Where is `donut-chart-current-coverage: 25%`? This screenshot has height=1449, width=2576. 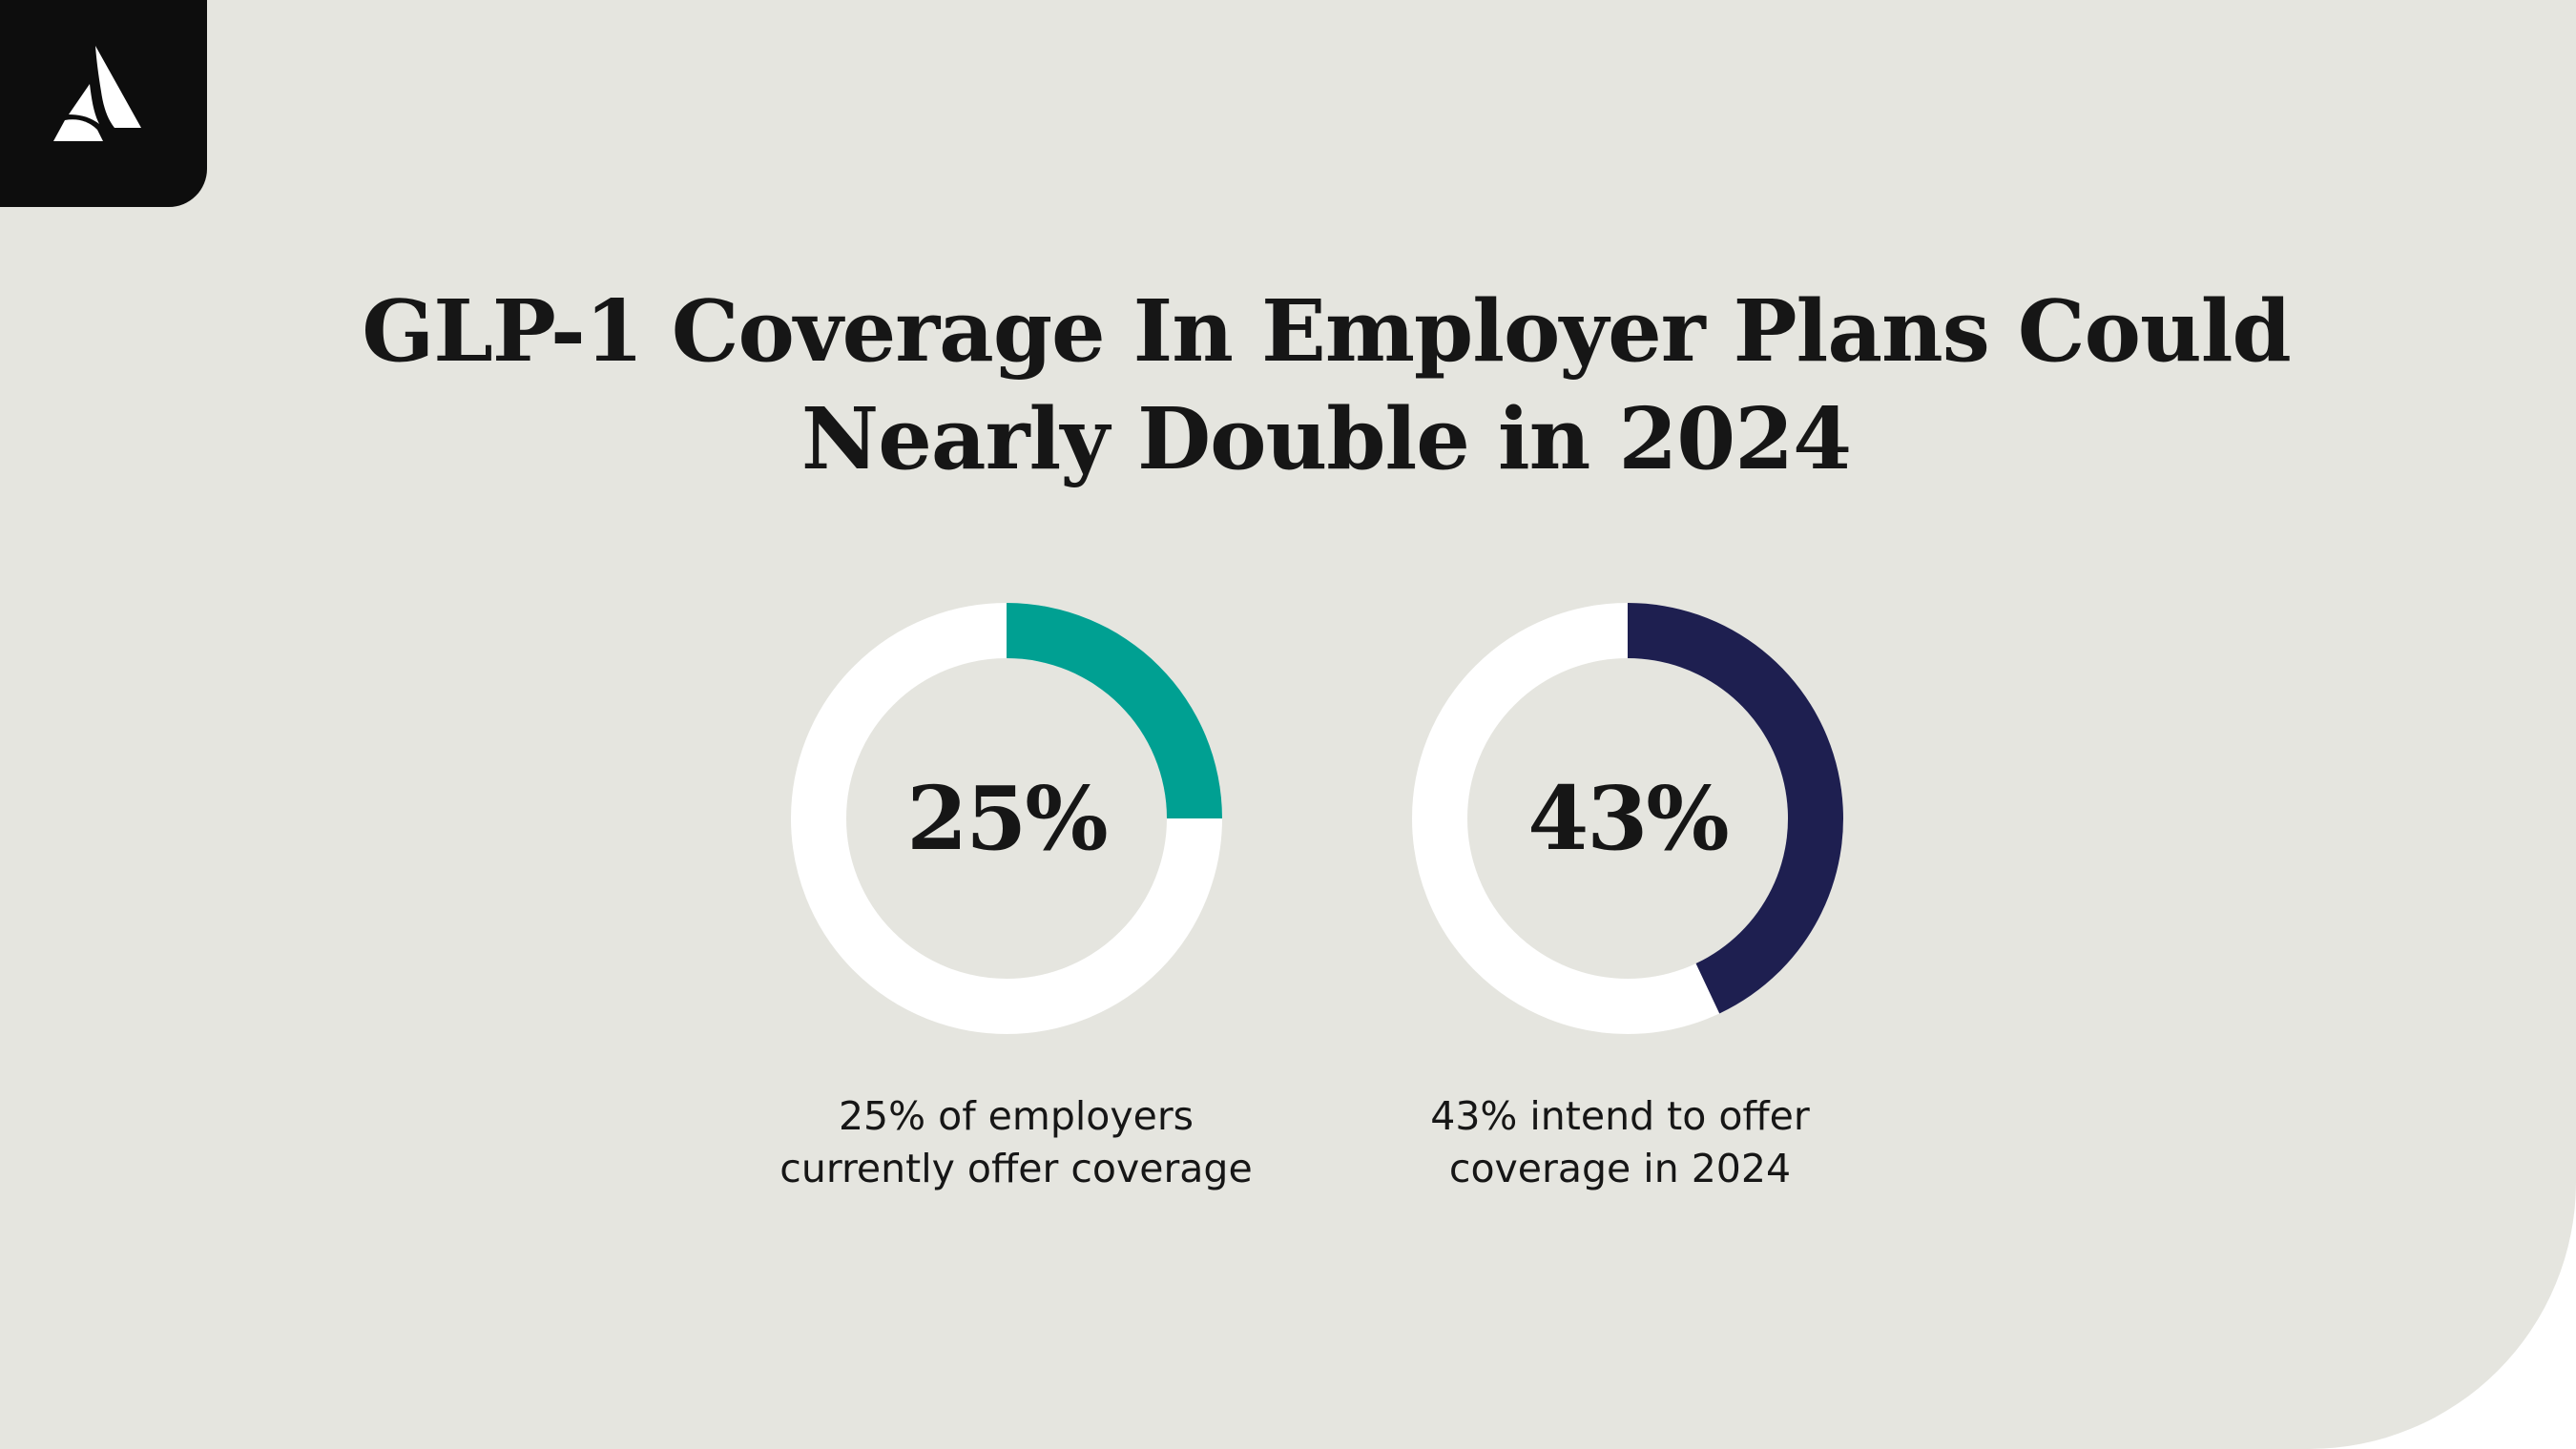 donut-chart-current-coverage: 25% is located at coordinates (1006, 818).